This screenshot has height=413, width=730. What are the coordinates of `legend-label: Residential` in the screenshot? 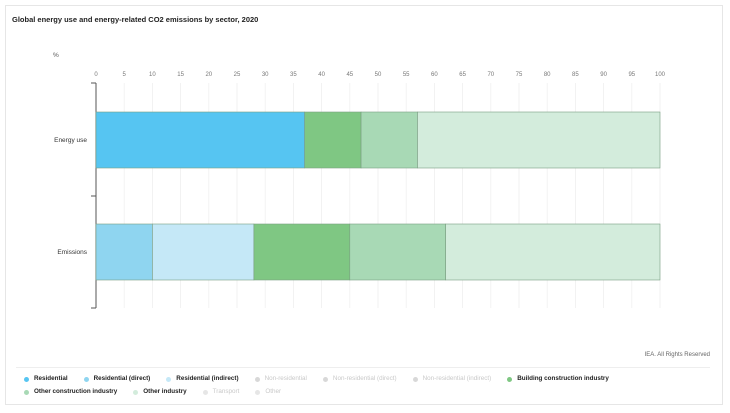 It's located at (51, 378).